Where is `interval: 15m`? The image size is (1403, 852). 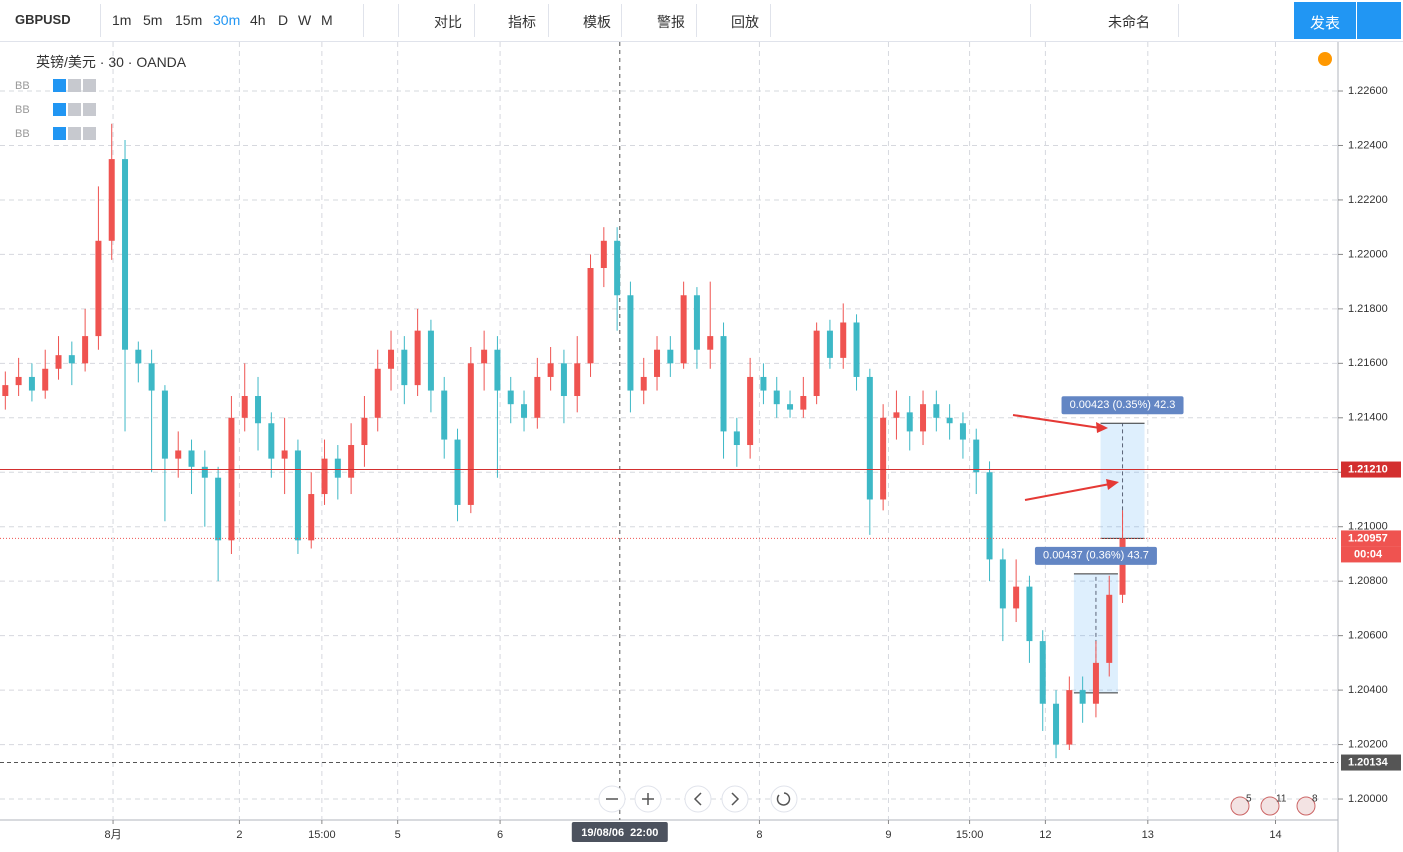 interval: 15m is located at coordinates (189, 20).